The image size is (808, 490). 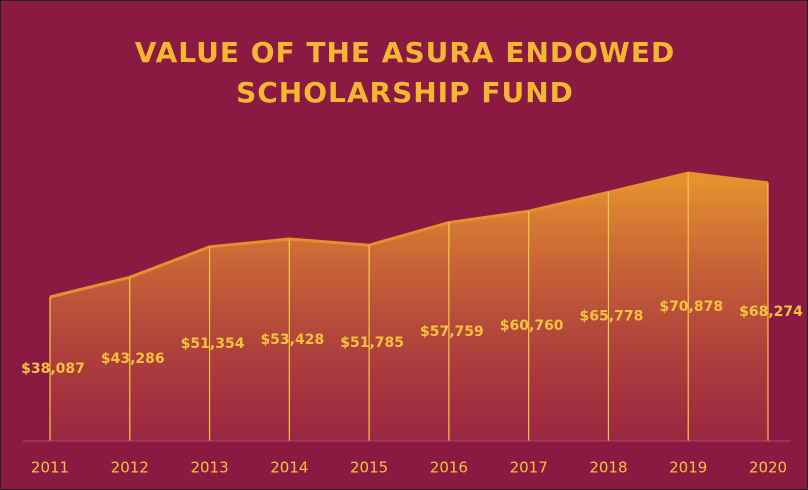 I want to click on value-label: $43,286, so click(x=133, y=359).